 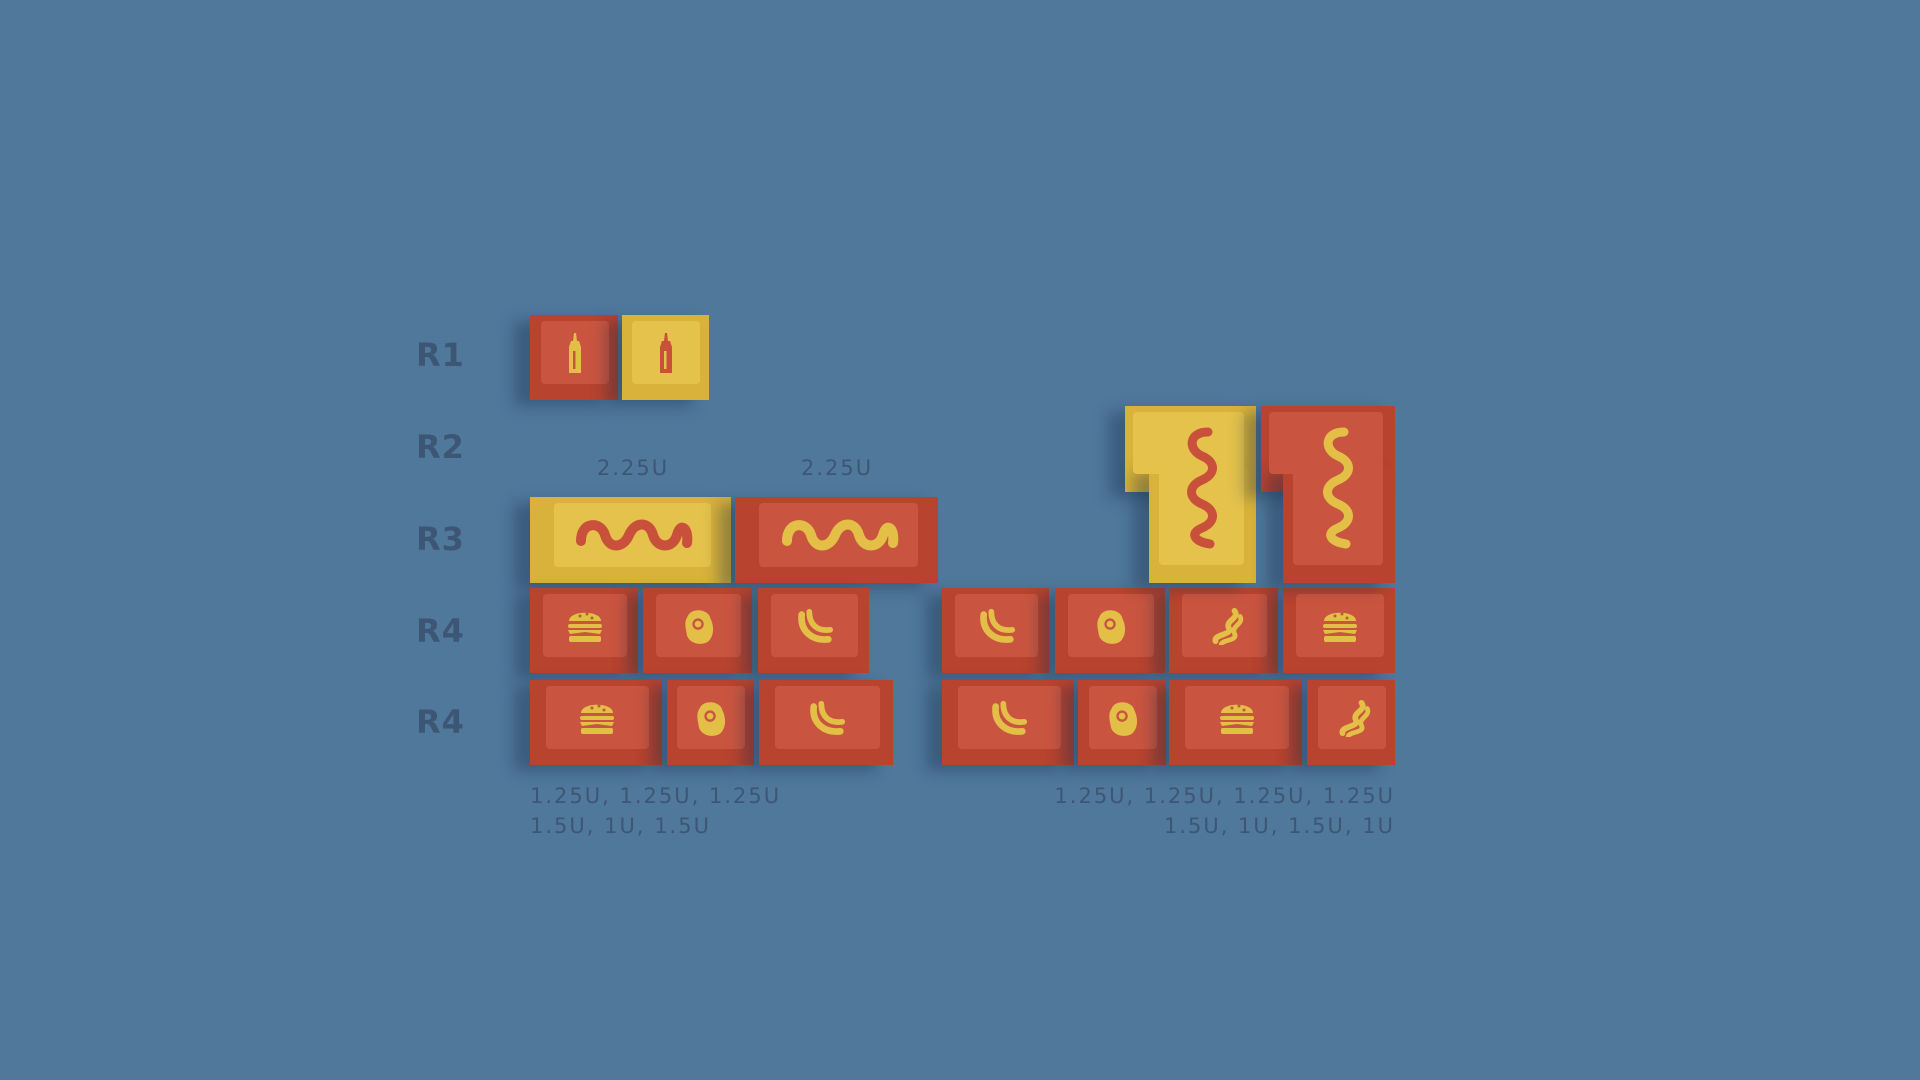 What do you see at coordinates (620, 826) in the screenshot?
I see `left-size-note-line2: 1.5U, 1U, 1.5U` at bounding box center [620, 826].